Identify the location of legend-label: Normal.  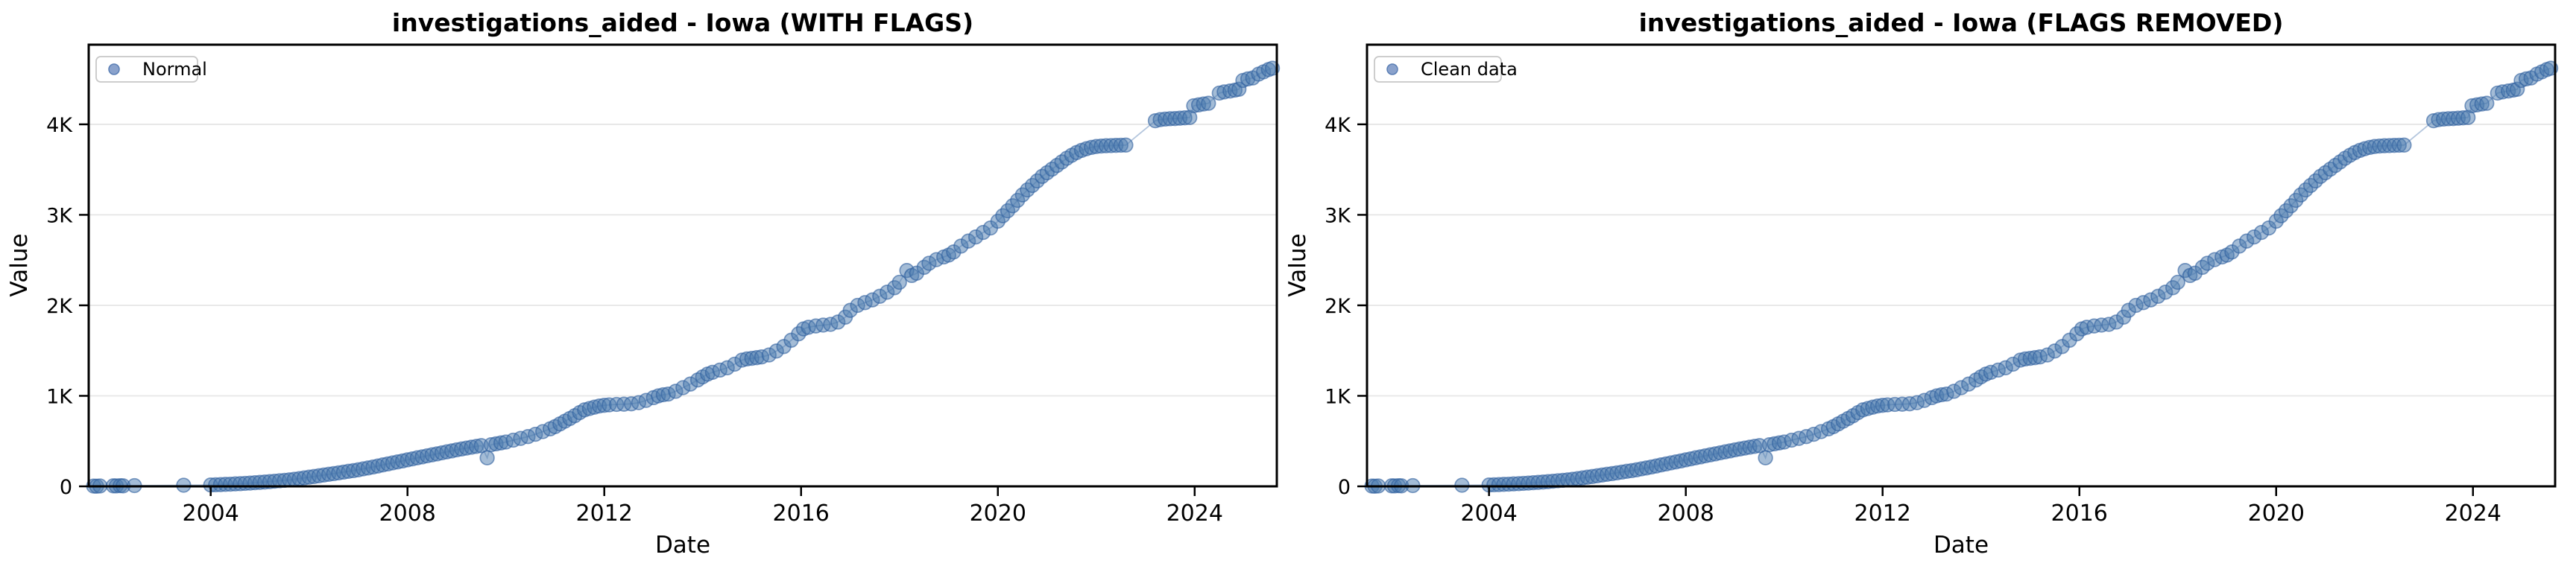
(174, 69).